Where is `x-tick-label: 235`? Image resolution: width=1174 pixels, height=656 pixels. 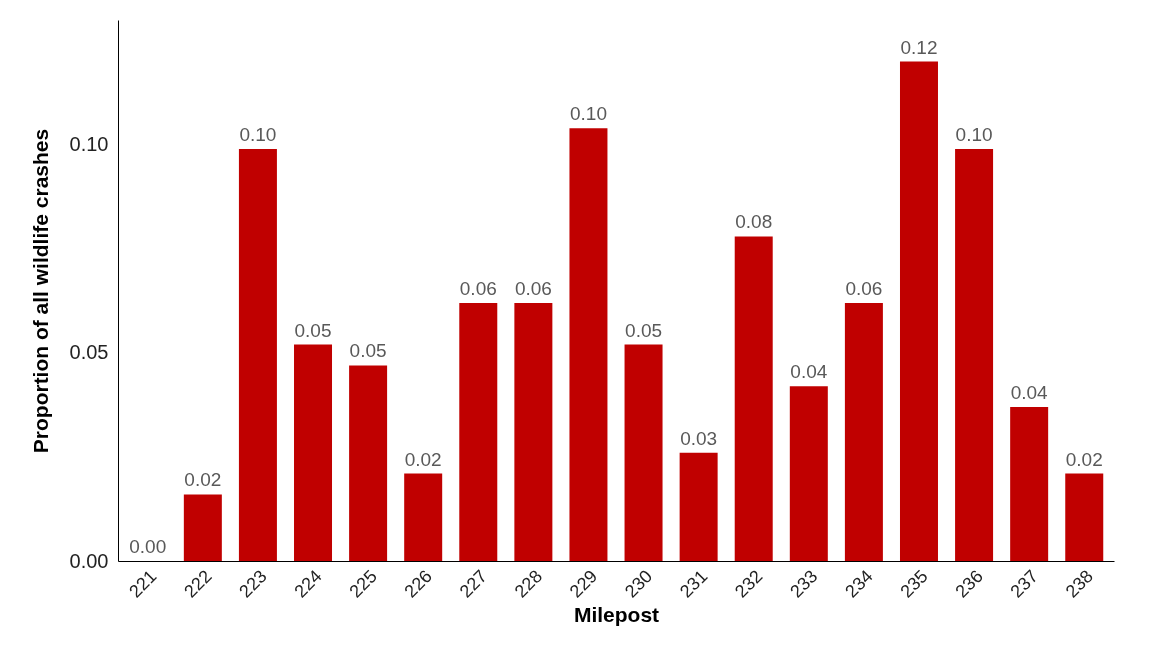
x-tick-label: 235 is located at coordinates (914, 584).